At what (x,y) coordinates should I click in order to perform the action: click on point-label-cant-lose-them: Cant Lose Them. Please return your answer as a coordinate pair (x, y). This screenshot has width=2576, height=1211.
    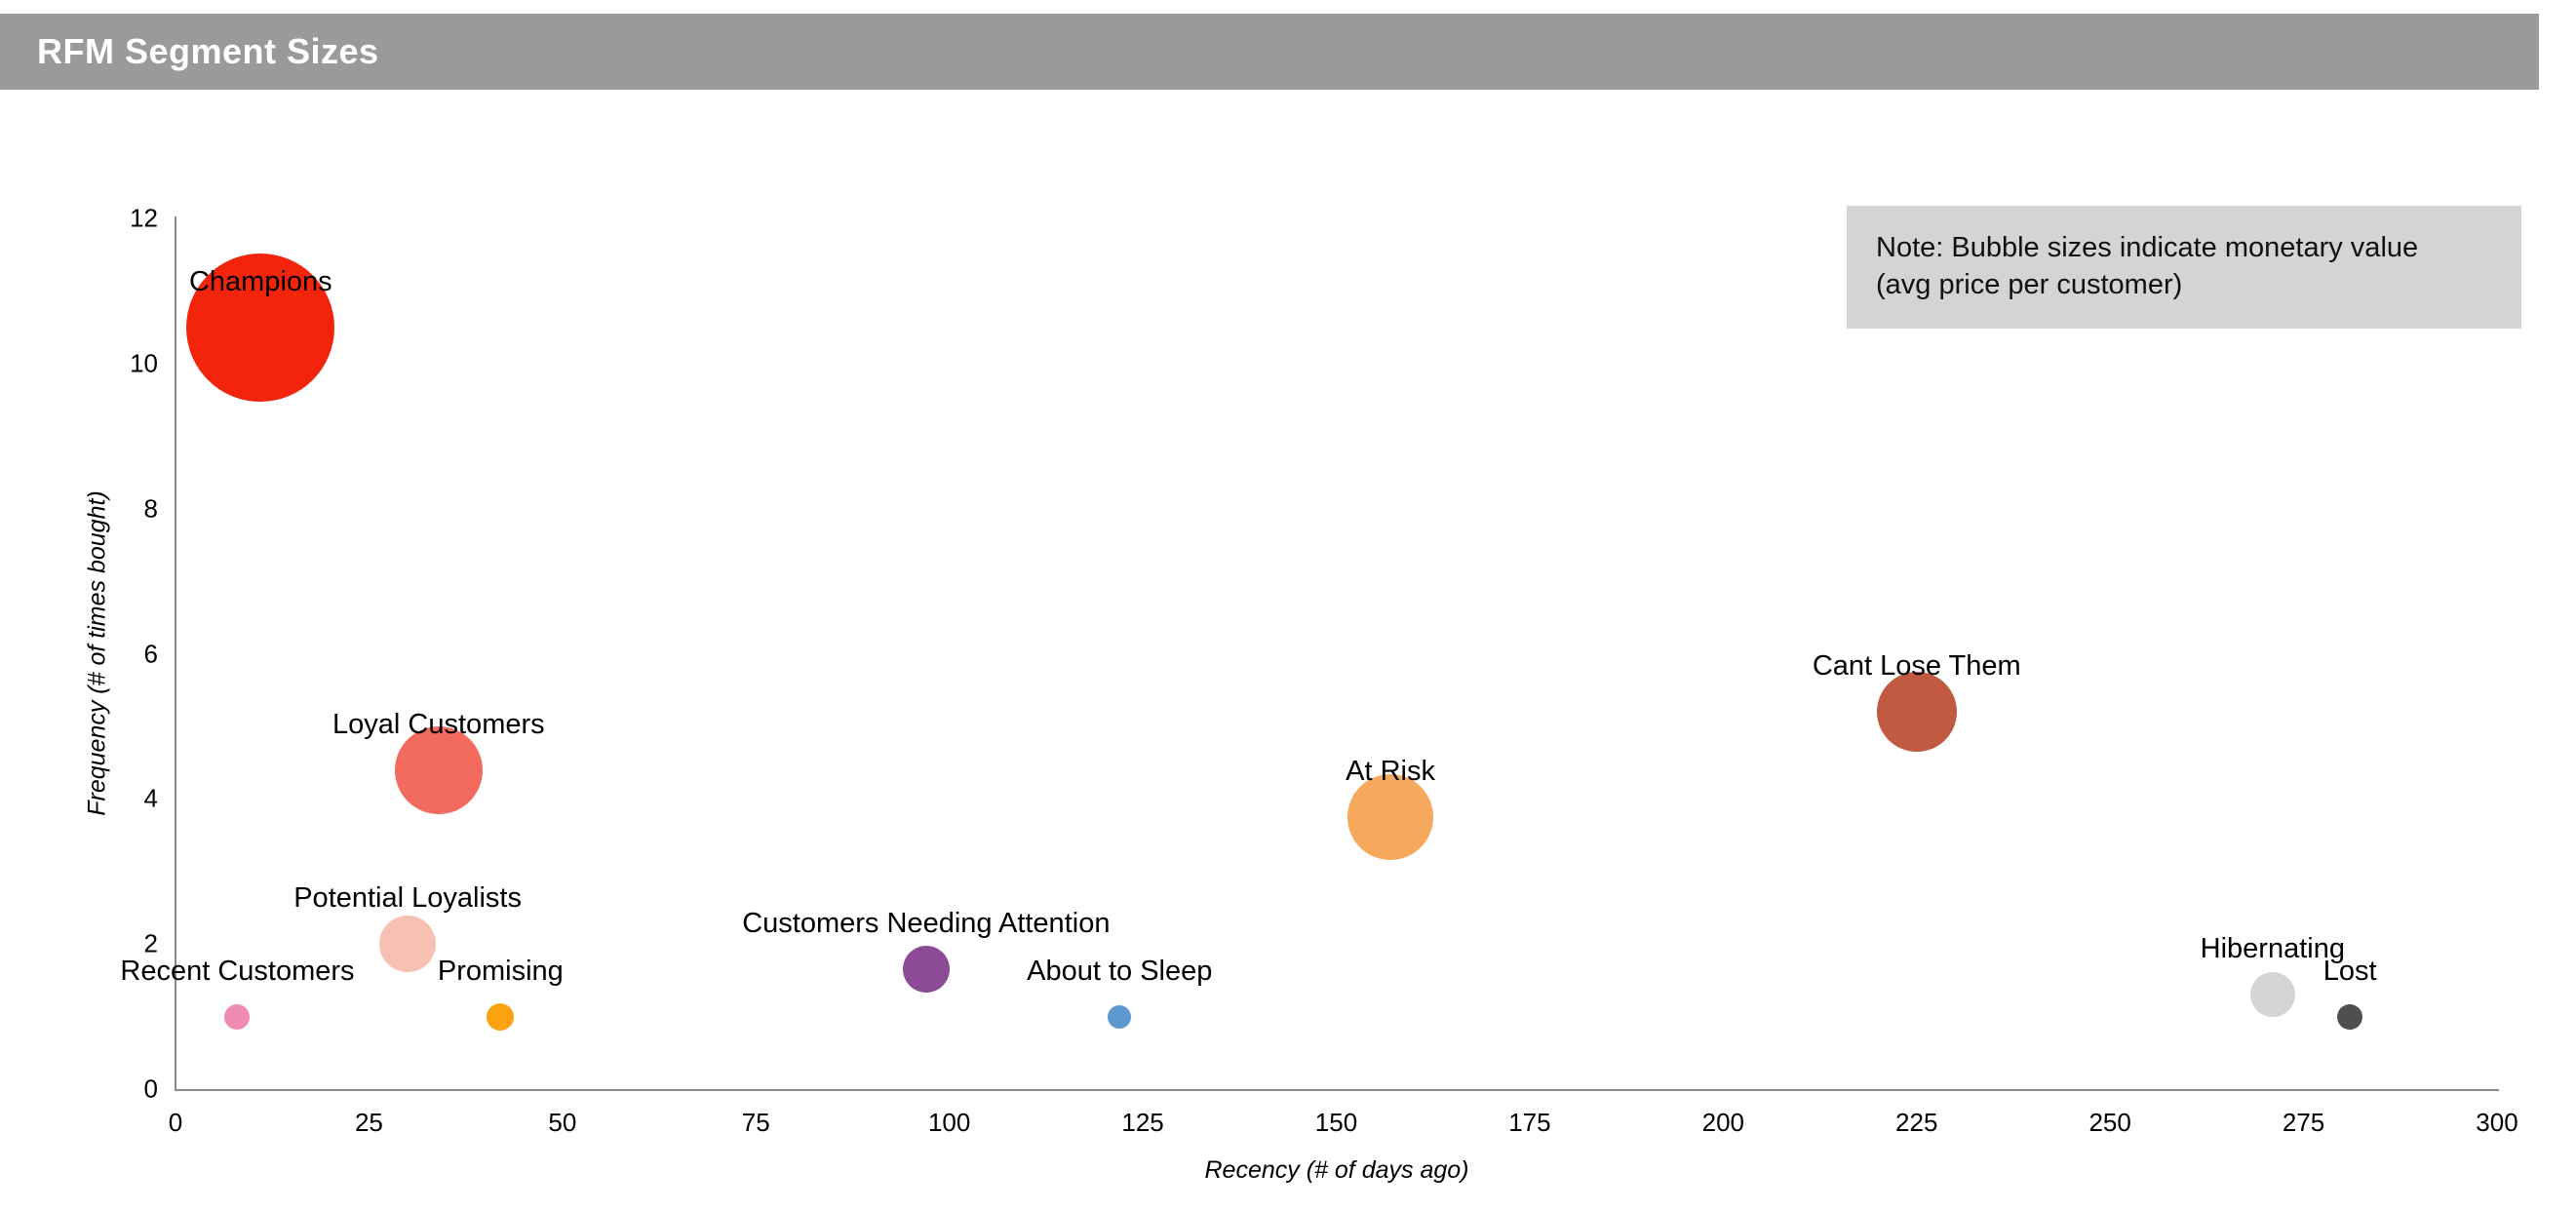
    Looking at the image, I should click on (1916, 666).